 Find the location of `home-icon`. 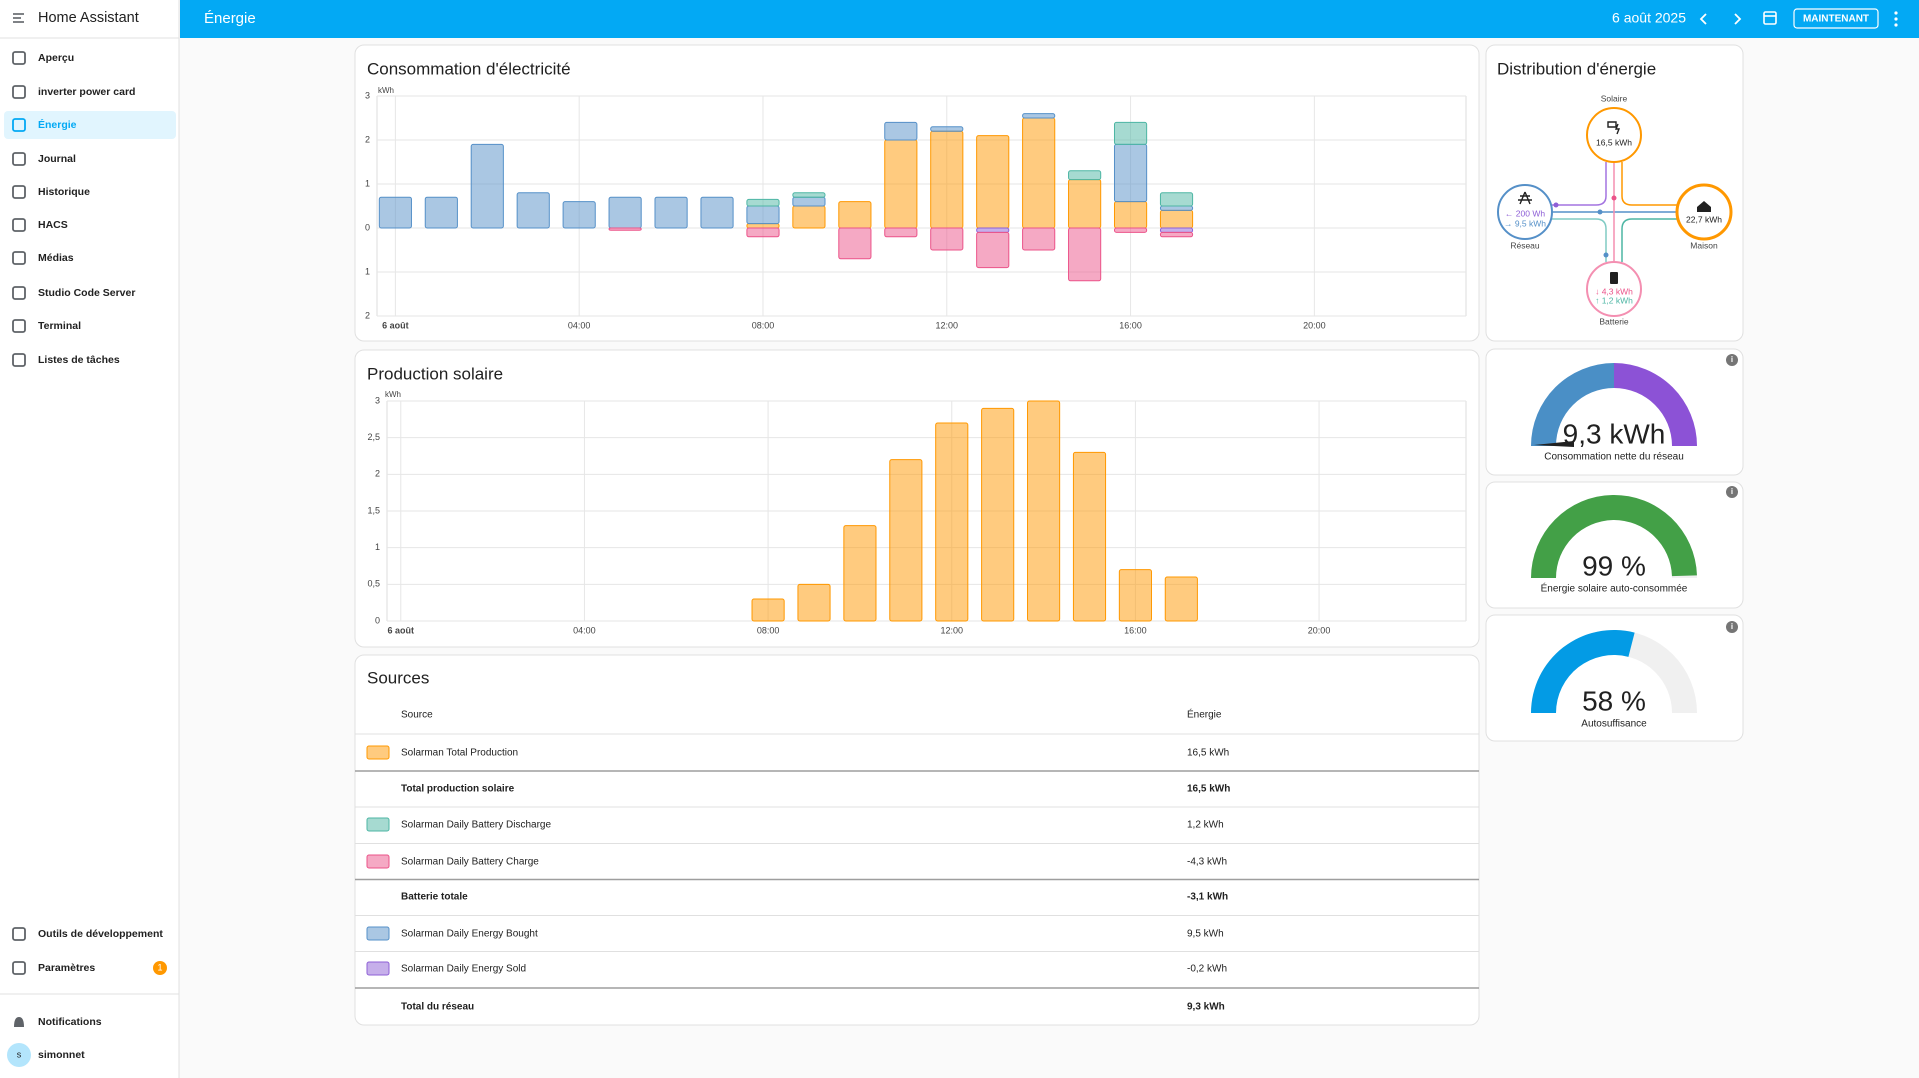

home-icon is located at coordinates (1704, 206).